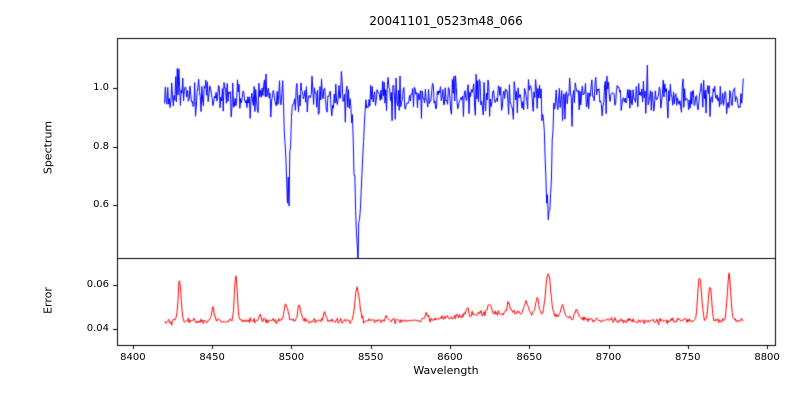 The height and width of the screenshot is (400, 800). I want to click on y-tick-label-spectrum: 0.8, so click(101, 146).